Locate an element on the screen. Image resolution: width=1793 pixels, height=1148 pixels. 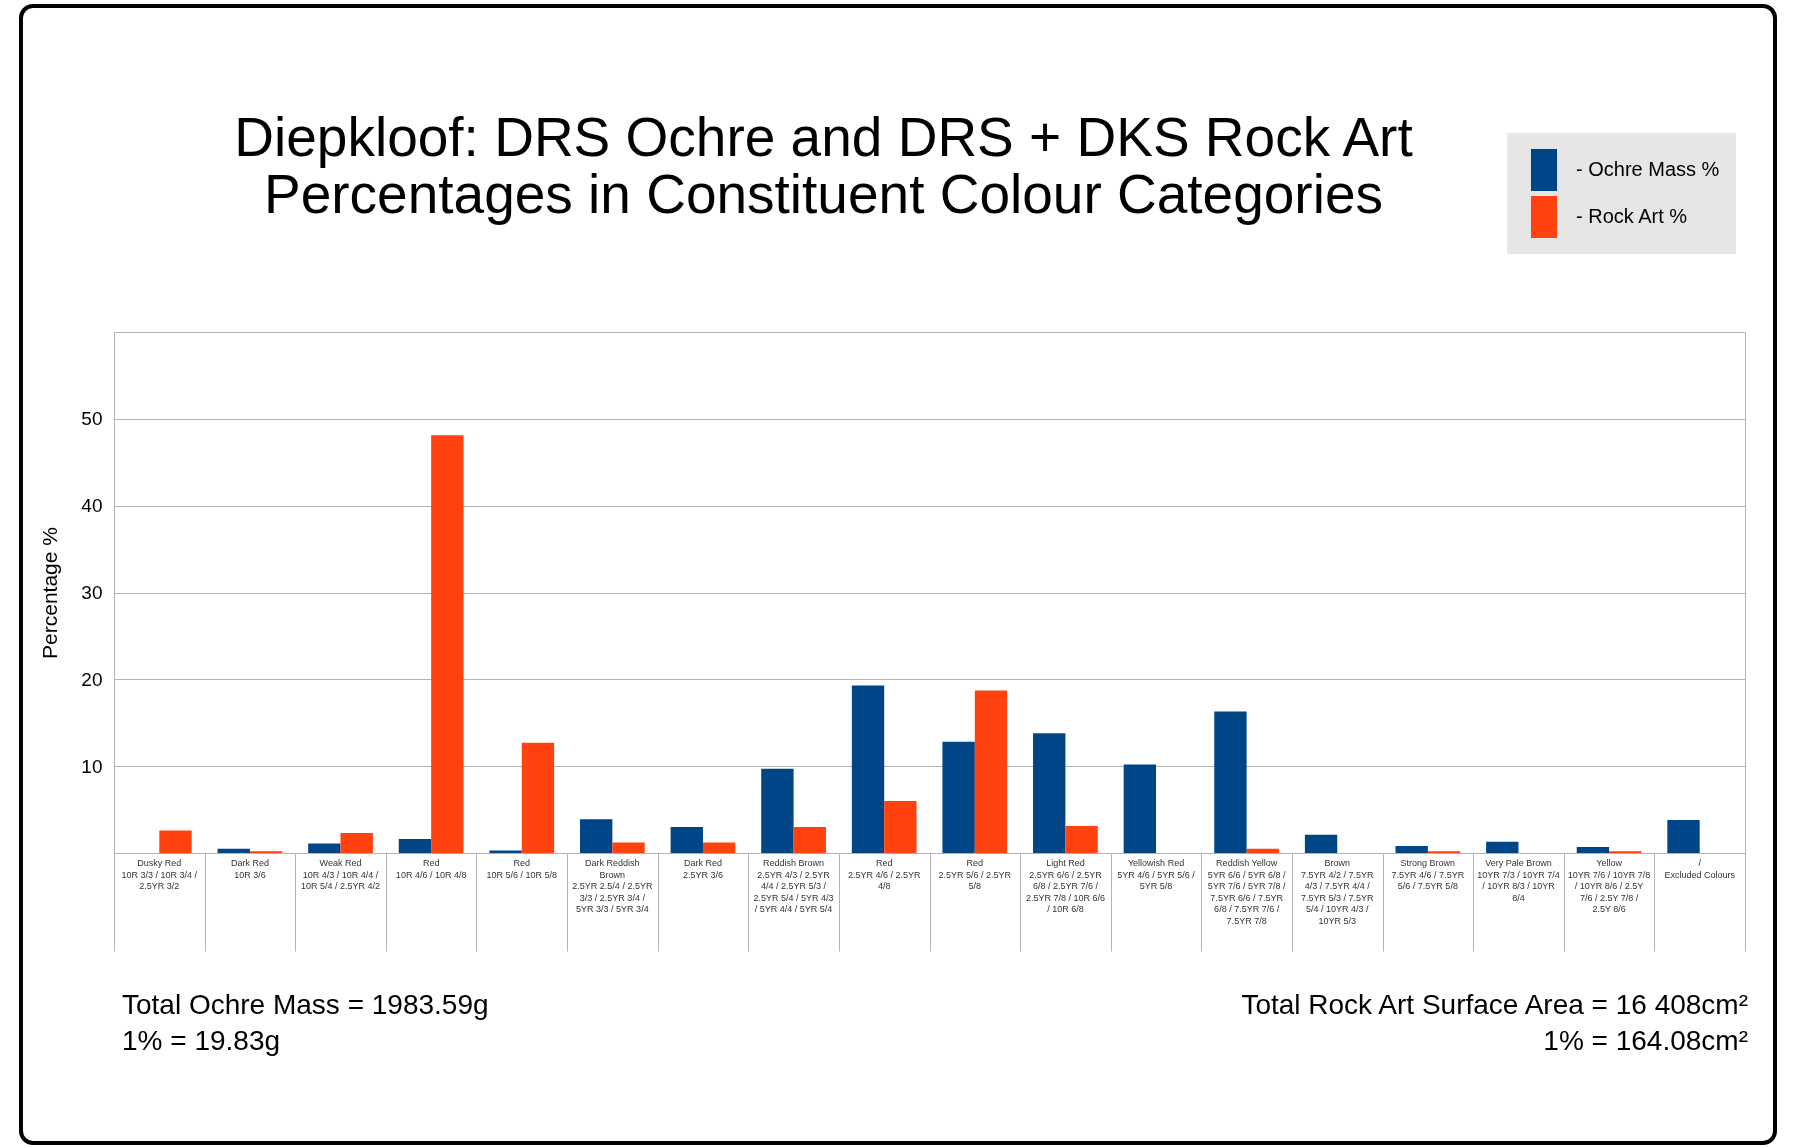
text: Total Ochre Mass = 1983.59g is located at coordinates (305, 1004).